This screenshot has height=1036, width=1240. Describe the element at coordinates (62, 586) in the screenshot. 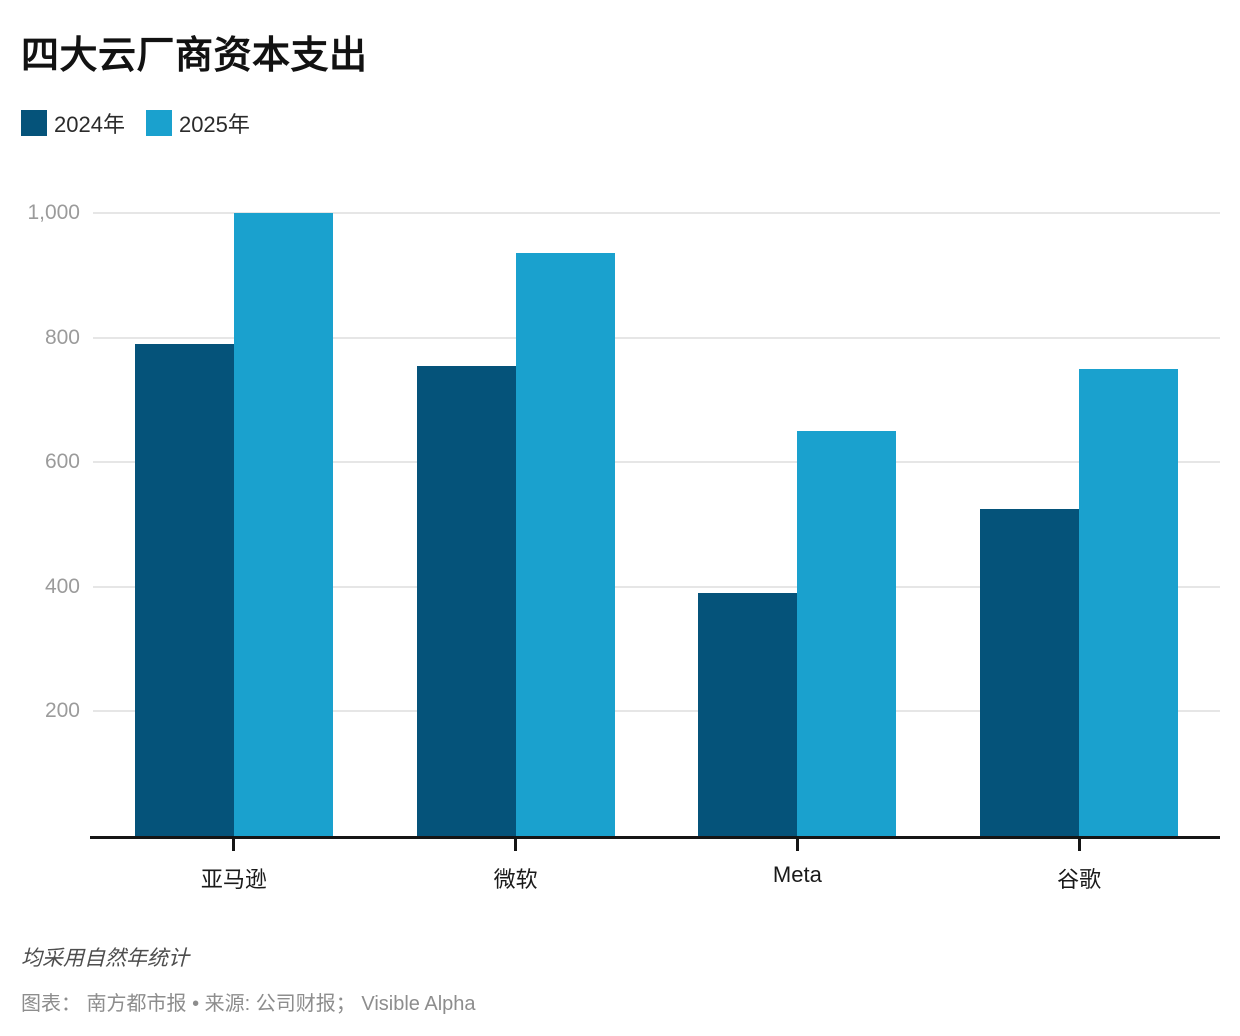

I see `y-axis-tick-label: 400` at that location.